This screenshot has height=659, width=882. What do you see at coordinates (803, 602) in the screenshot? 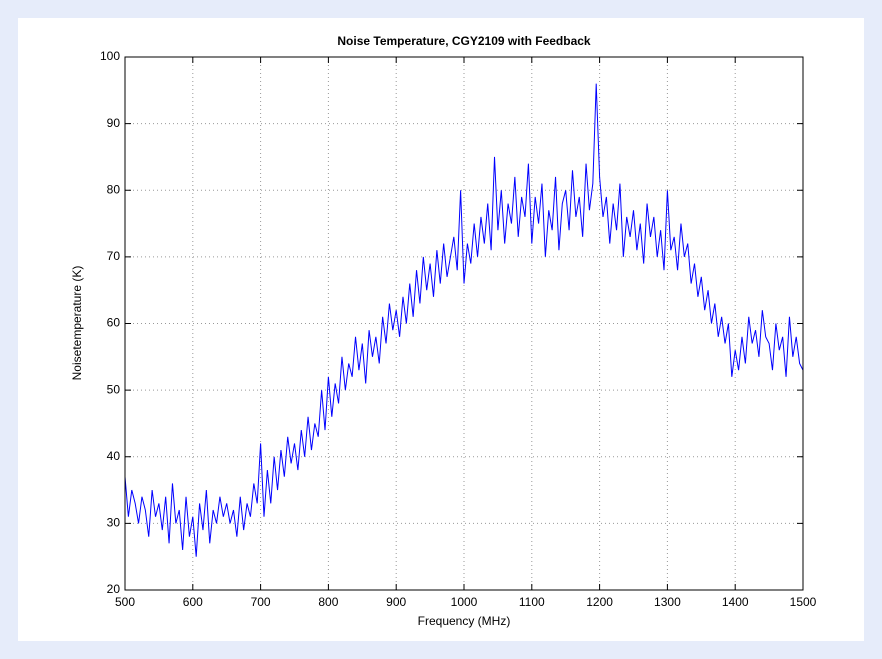
I see `x-tick-label: 1500` at bounding box center [803, 602].